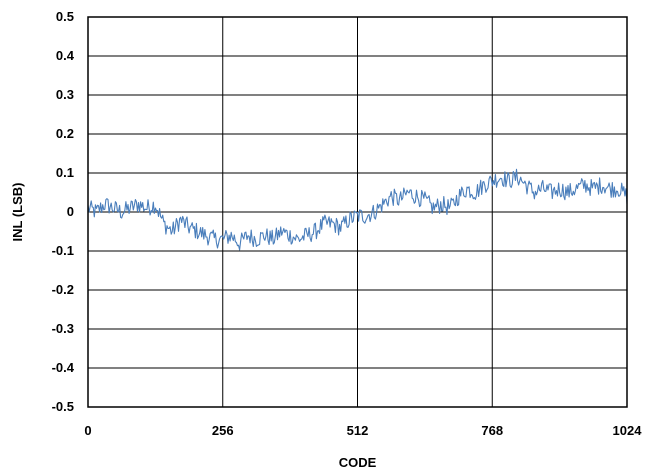 The image size is (665, 475). What do you see at coordinates (358, 462) in the screenshot?
I see `x-axis-title: CODE` at bounding box center [358, 462].